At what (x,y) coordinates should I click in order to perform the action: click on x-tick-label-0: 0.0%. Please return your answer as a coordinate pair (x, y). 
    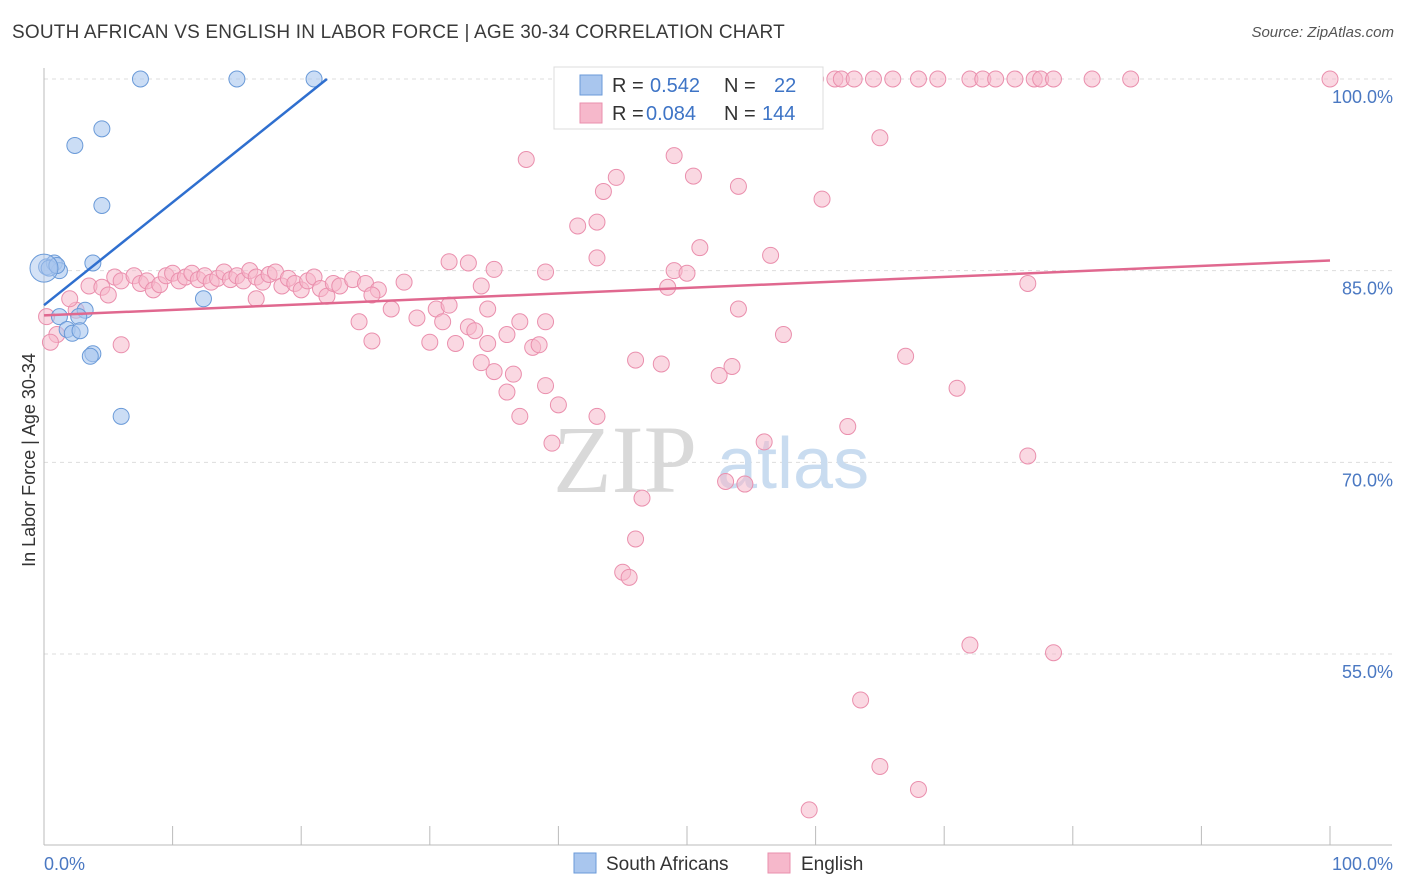
    Looking at the image, I should click on (64, 864).